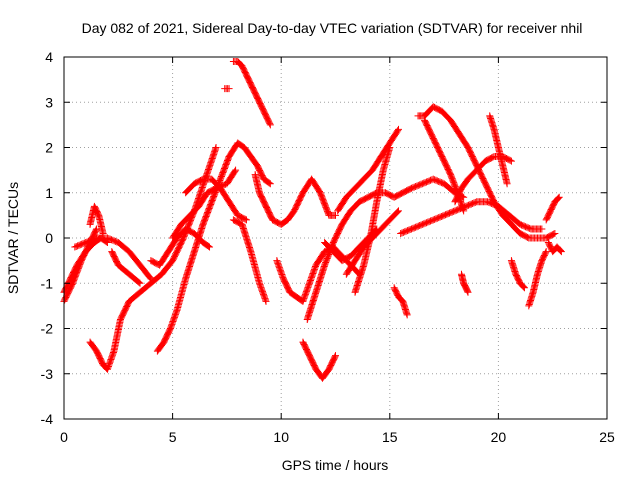 The height and width of the screenshot is (480, 640). Describe the element at coordinates (337, 437) in the screenshot. I see `x-tick-labels: 0 5 10 15 20 25` at that location.